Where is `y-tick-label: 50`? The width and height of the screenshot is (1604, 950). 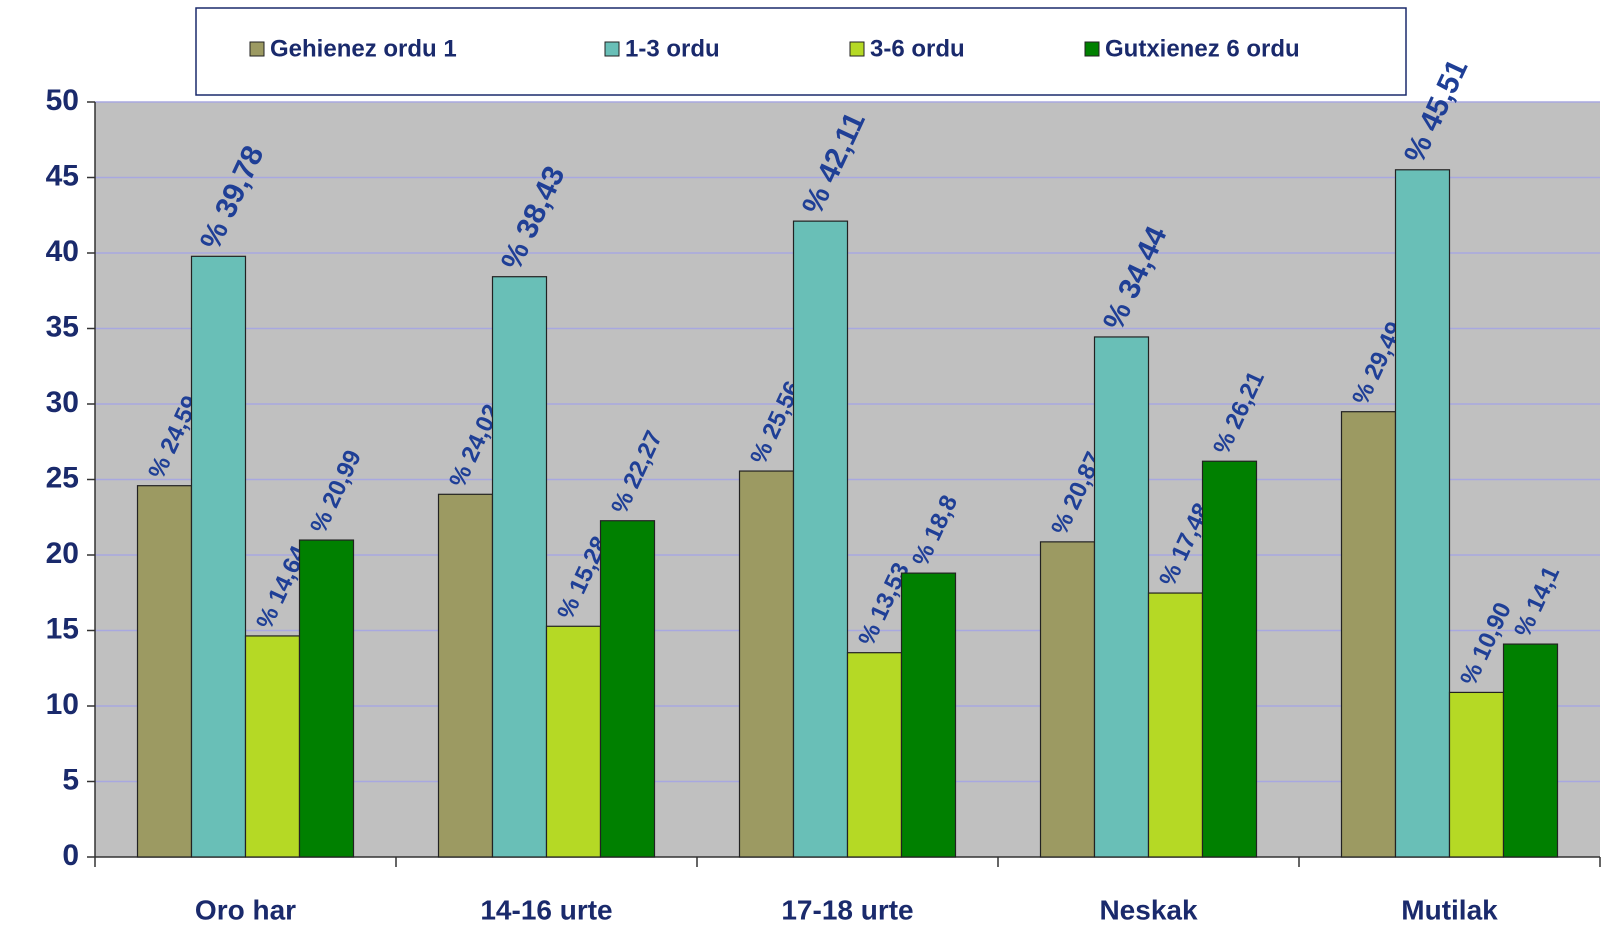
y-tick-label: 50 is located at coordinates (62, 100).